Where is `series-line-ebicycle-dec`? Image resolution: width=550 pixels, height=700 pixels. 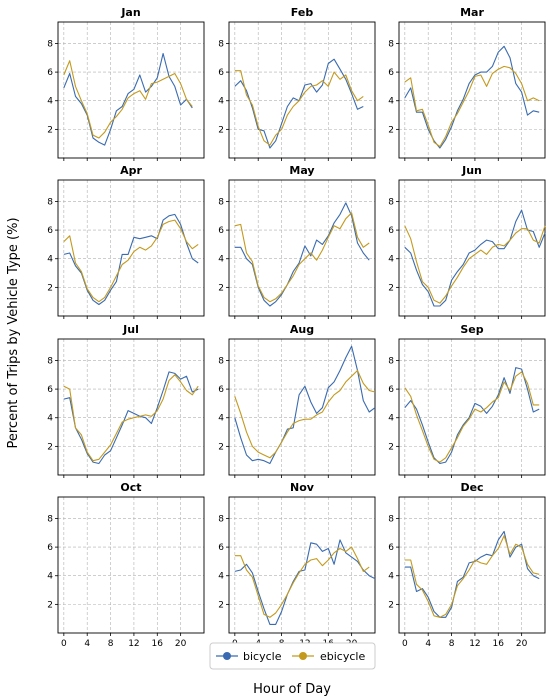 series-line-ebicycle-dec is located at coordinates (472, 576).